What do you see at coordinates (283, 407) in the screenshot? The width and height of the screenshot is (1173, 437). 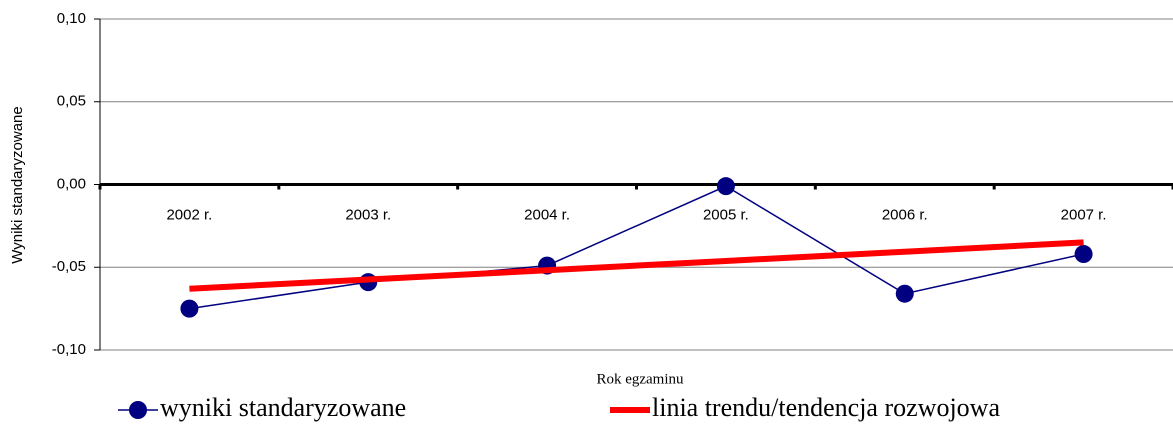 I see `legend-label: wyniki standaryzowane` at bounding box center [283, 407].